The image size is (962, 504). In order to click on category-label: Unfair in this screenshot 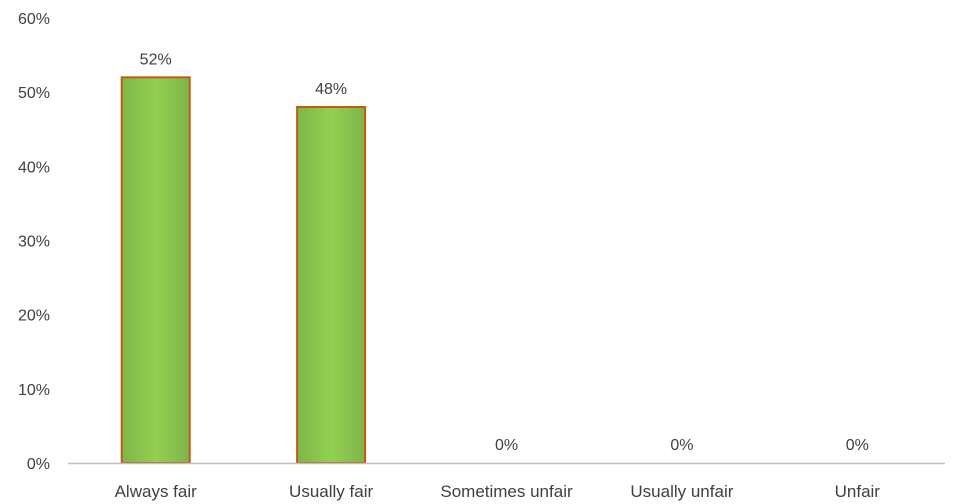, I will do `click(858, 491)`.